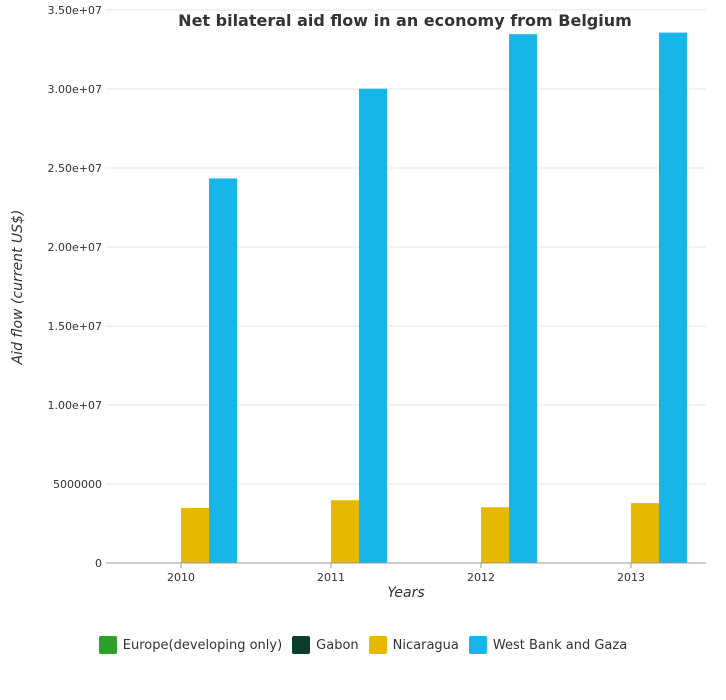 Image resolution: width=726 pixels, height=700 pixels. I want to click on y-tick-label: 5000000, so click(77, 484).